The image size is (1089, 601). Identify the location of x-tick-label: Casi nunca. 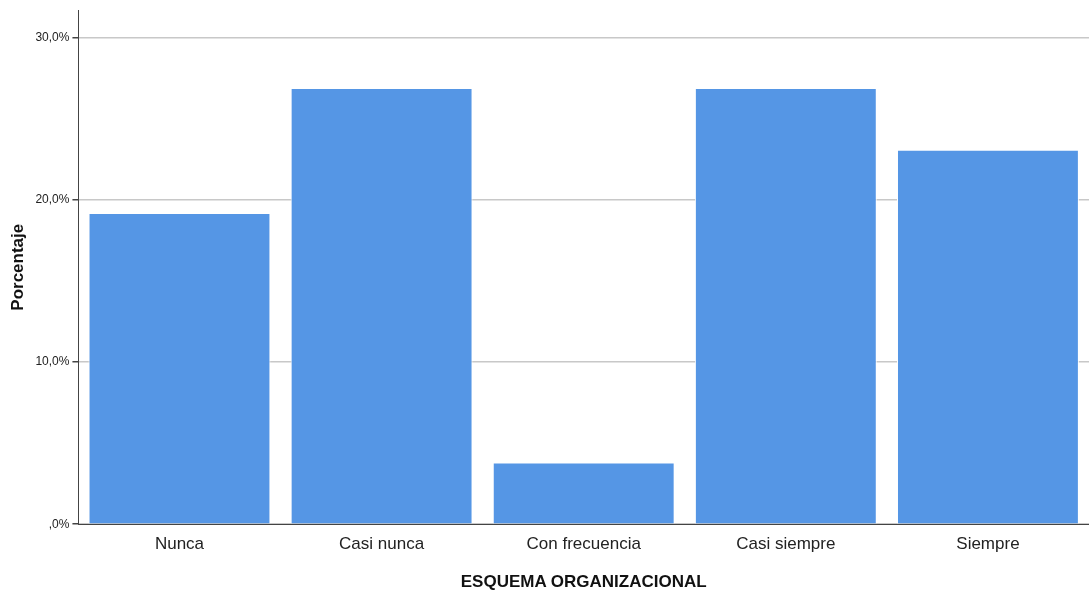
(382, 544).